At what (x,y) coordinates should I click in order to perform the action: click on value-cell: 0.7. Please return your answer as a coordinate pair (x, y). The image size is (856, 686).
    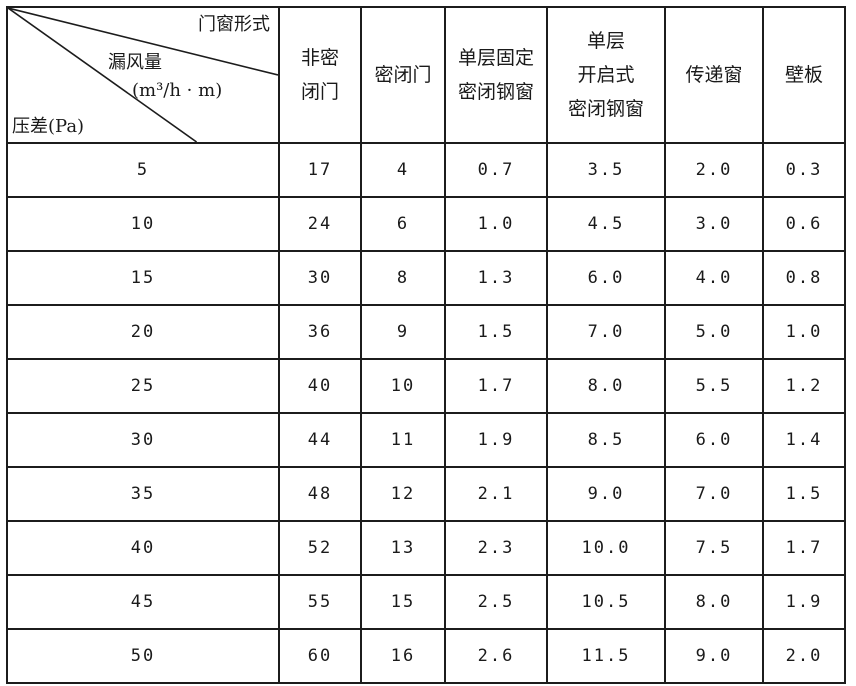
    Looking at the image, I should click on (496, 170).